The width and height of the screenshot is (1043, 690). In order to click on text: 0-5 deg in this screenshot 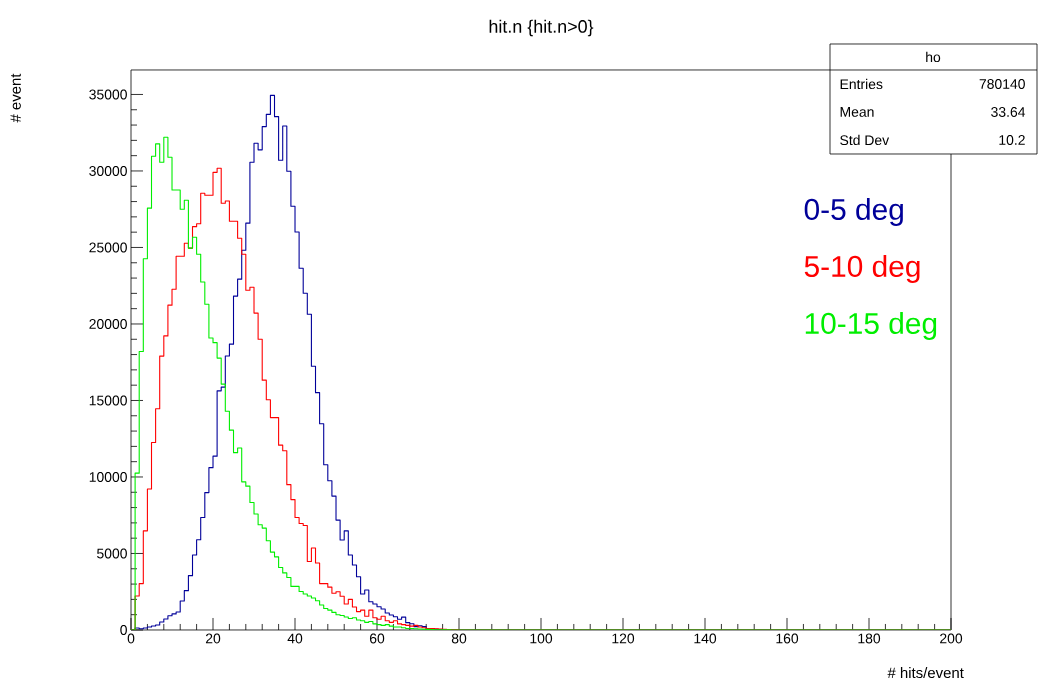, I will do `click(853, 212)`.